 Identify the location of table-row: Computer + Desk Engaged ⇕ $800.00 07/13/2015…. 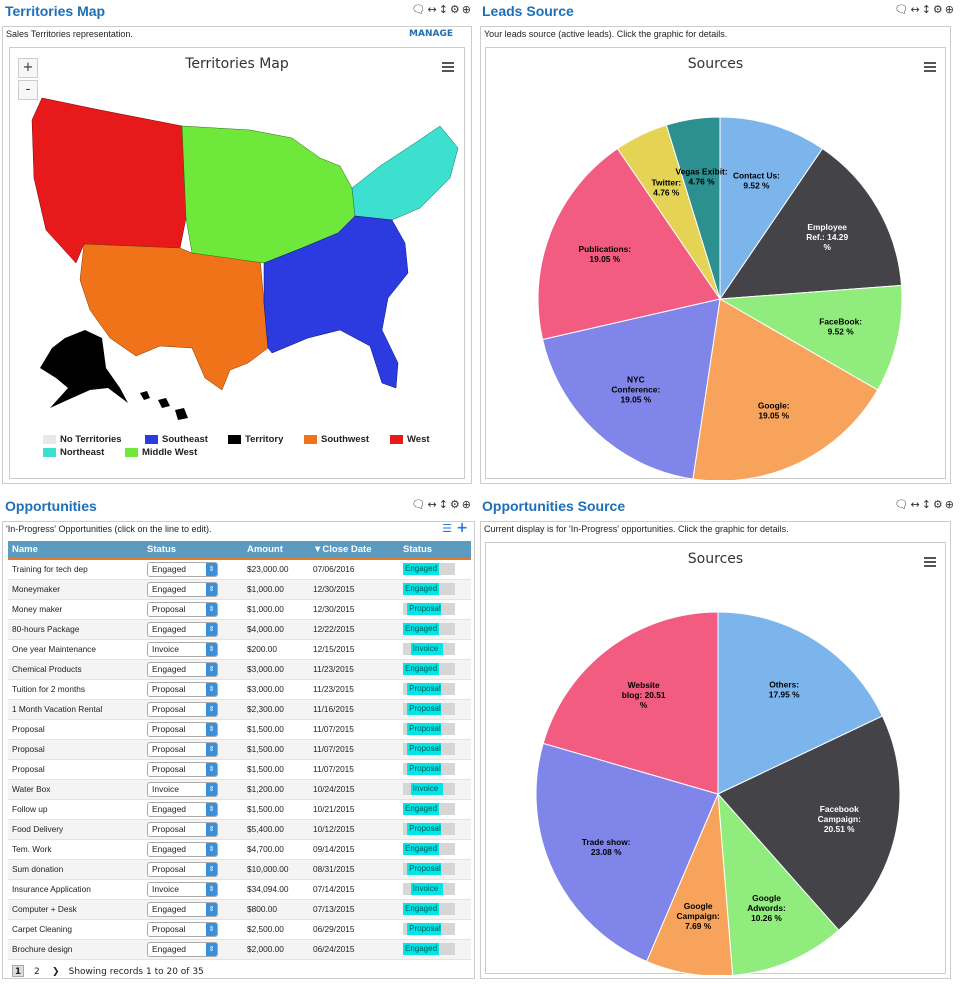
(239, 909).